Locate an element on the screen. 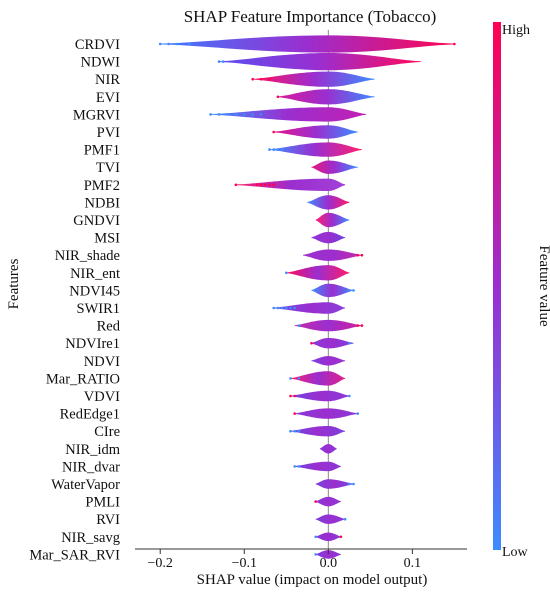 The image size is (550, 598). feature-label: Red is located at coordinates (109, 327).